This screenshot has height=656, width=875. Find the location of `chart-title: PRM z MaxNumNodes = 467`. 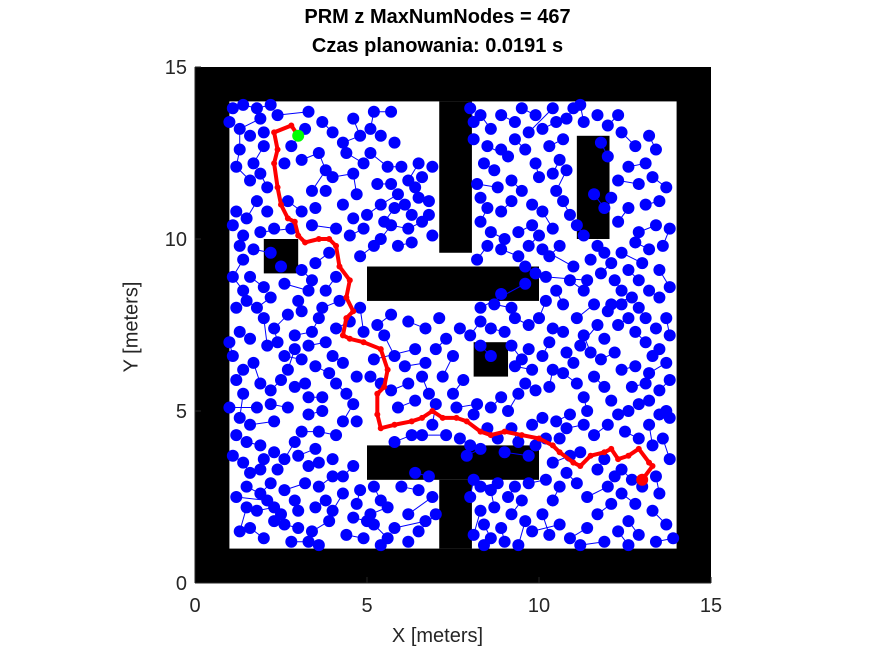

chart-title: PRM z MaxNumNodes = 467 is located at coordinates (437, 17).